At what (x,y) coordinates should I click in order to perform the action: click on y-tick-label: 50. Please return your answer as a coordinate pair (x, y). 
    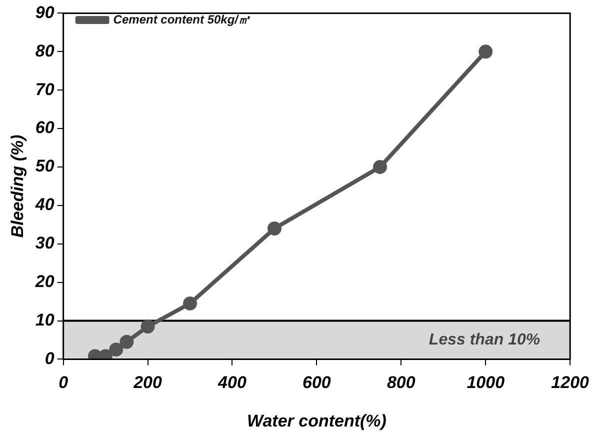
    Looking at the image, I should click on (45, 166).